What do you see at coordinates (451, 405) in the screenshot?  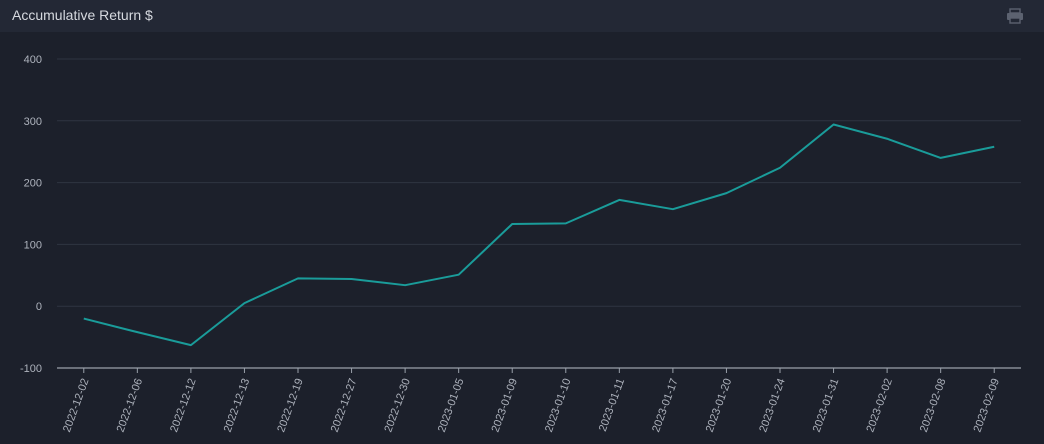 I see `x-tick-label: 2023-01-05` at bounding box center [451, 405].